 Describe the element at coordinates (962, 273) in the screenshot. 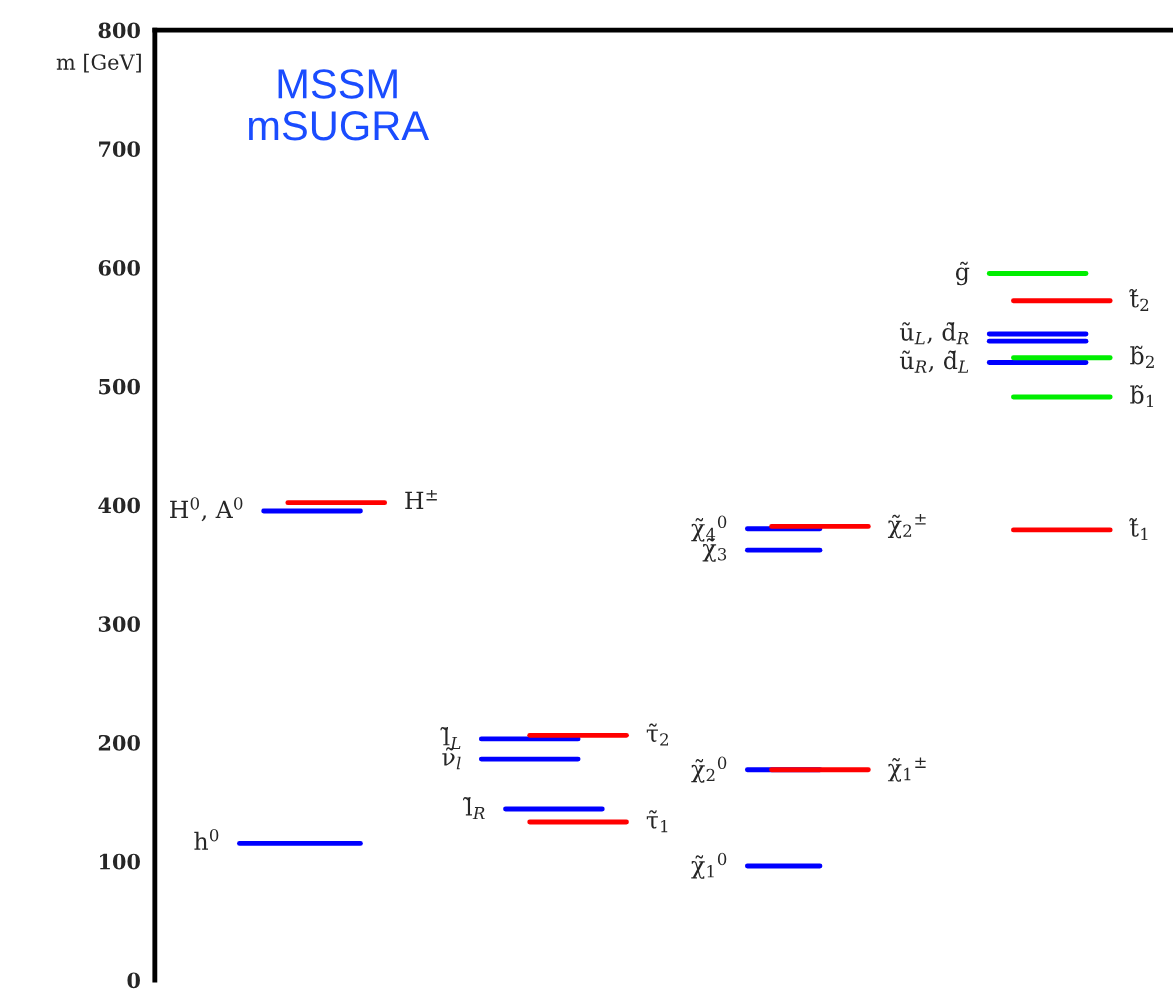

I see `series-label: g̃` at that location.